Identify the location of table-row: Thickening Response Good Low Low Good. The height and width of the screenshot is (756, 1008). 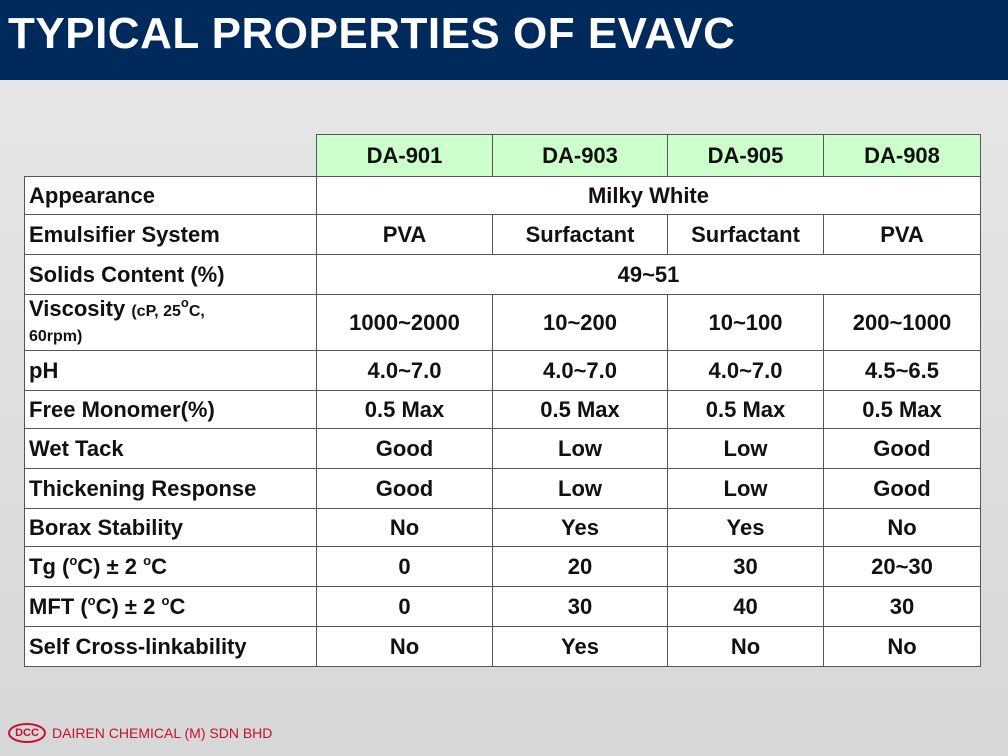
(502, 488).